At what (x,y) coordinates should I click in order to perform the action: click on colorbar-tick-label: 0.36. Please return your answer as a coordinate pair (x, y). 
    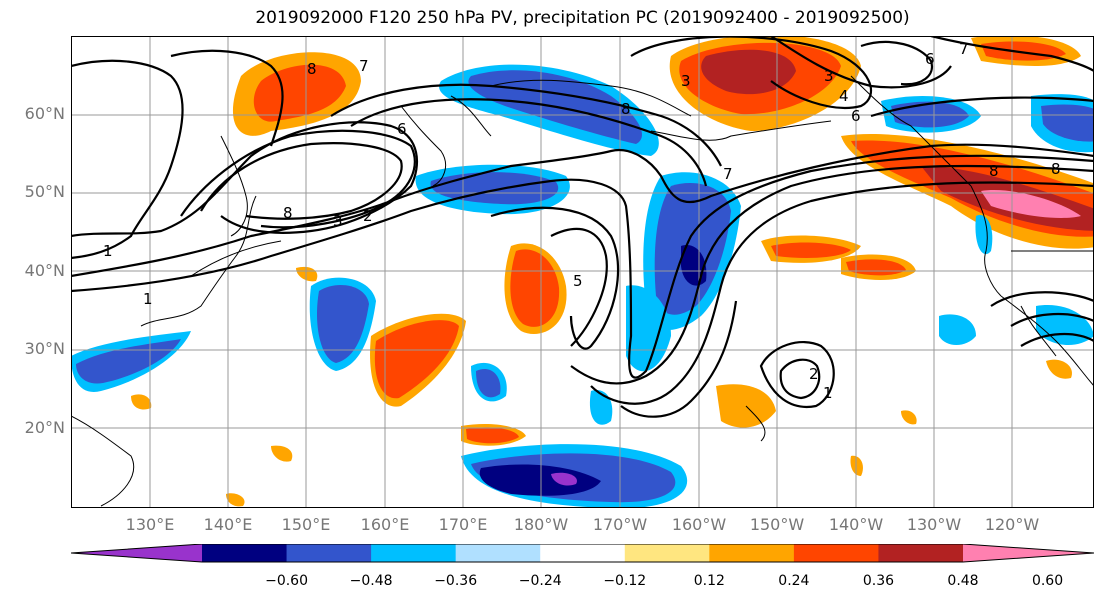
    Looking at the image, I should click on (878, 581).